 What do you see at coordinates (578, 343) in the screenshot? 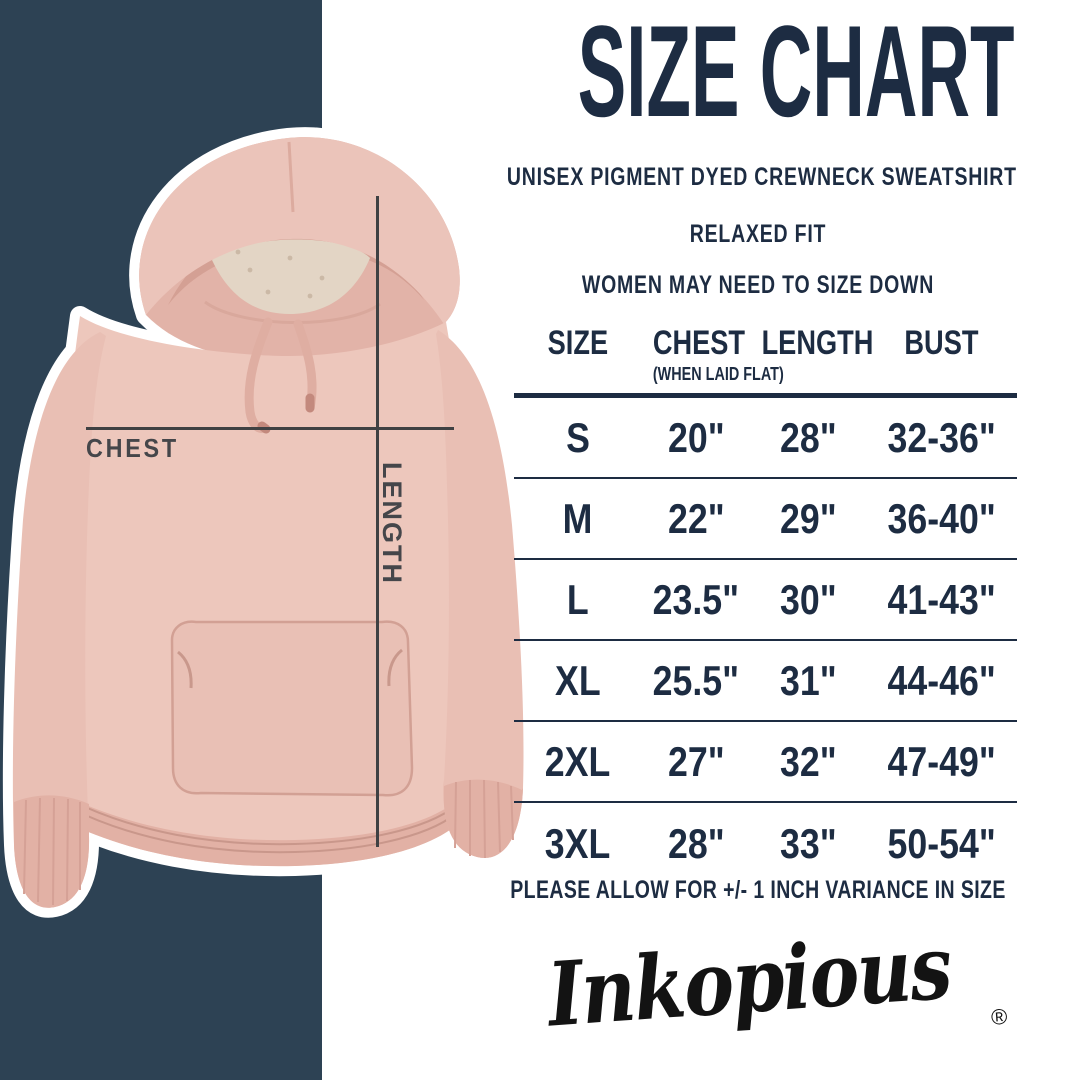
I see `column-header-size: SIZE` at bounding box center [578, 343].